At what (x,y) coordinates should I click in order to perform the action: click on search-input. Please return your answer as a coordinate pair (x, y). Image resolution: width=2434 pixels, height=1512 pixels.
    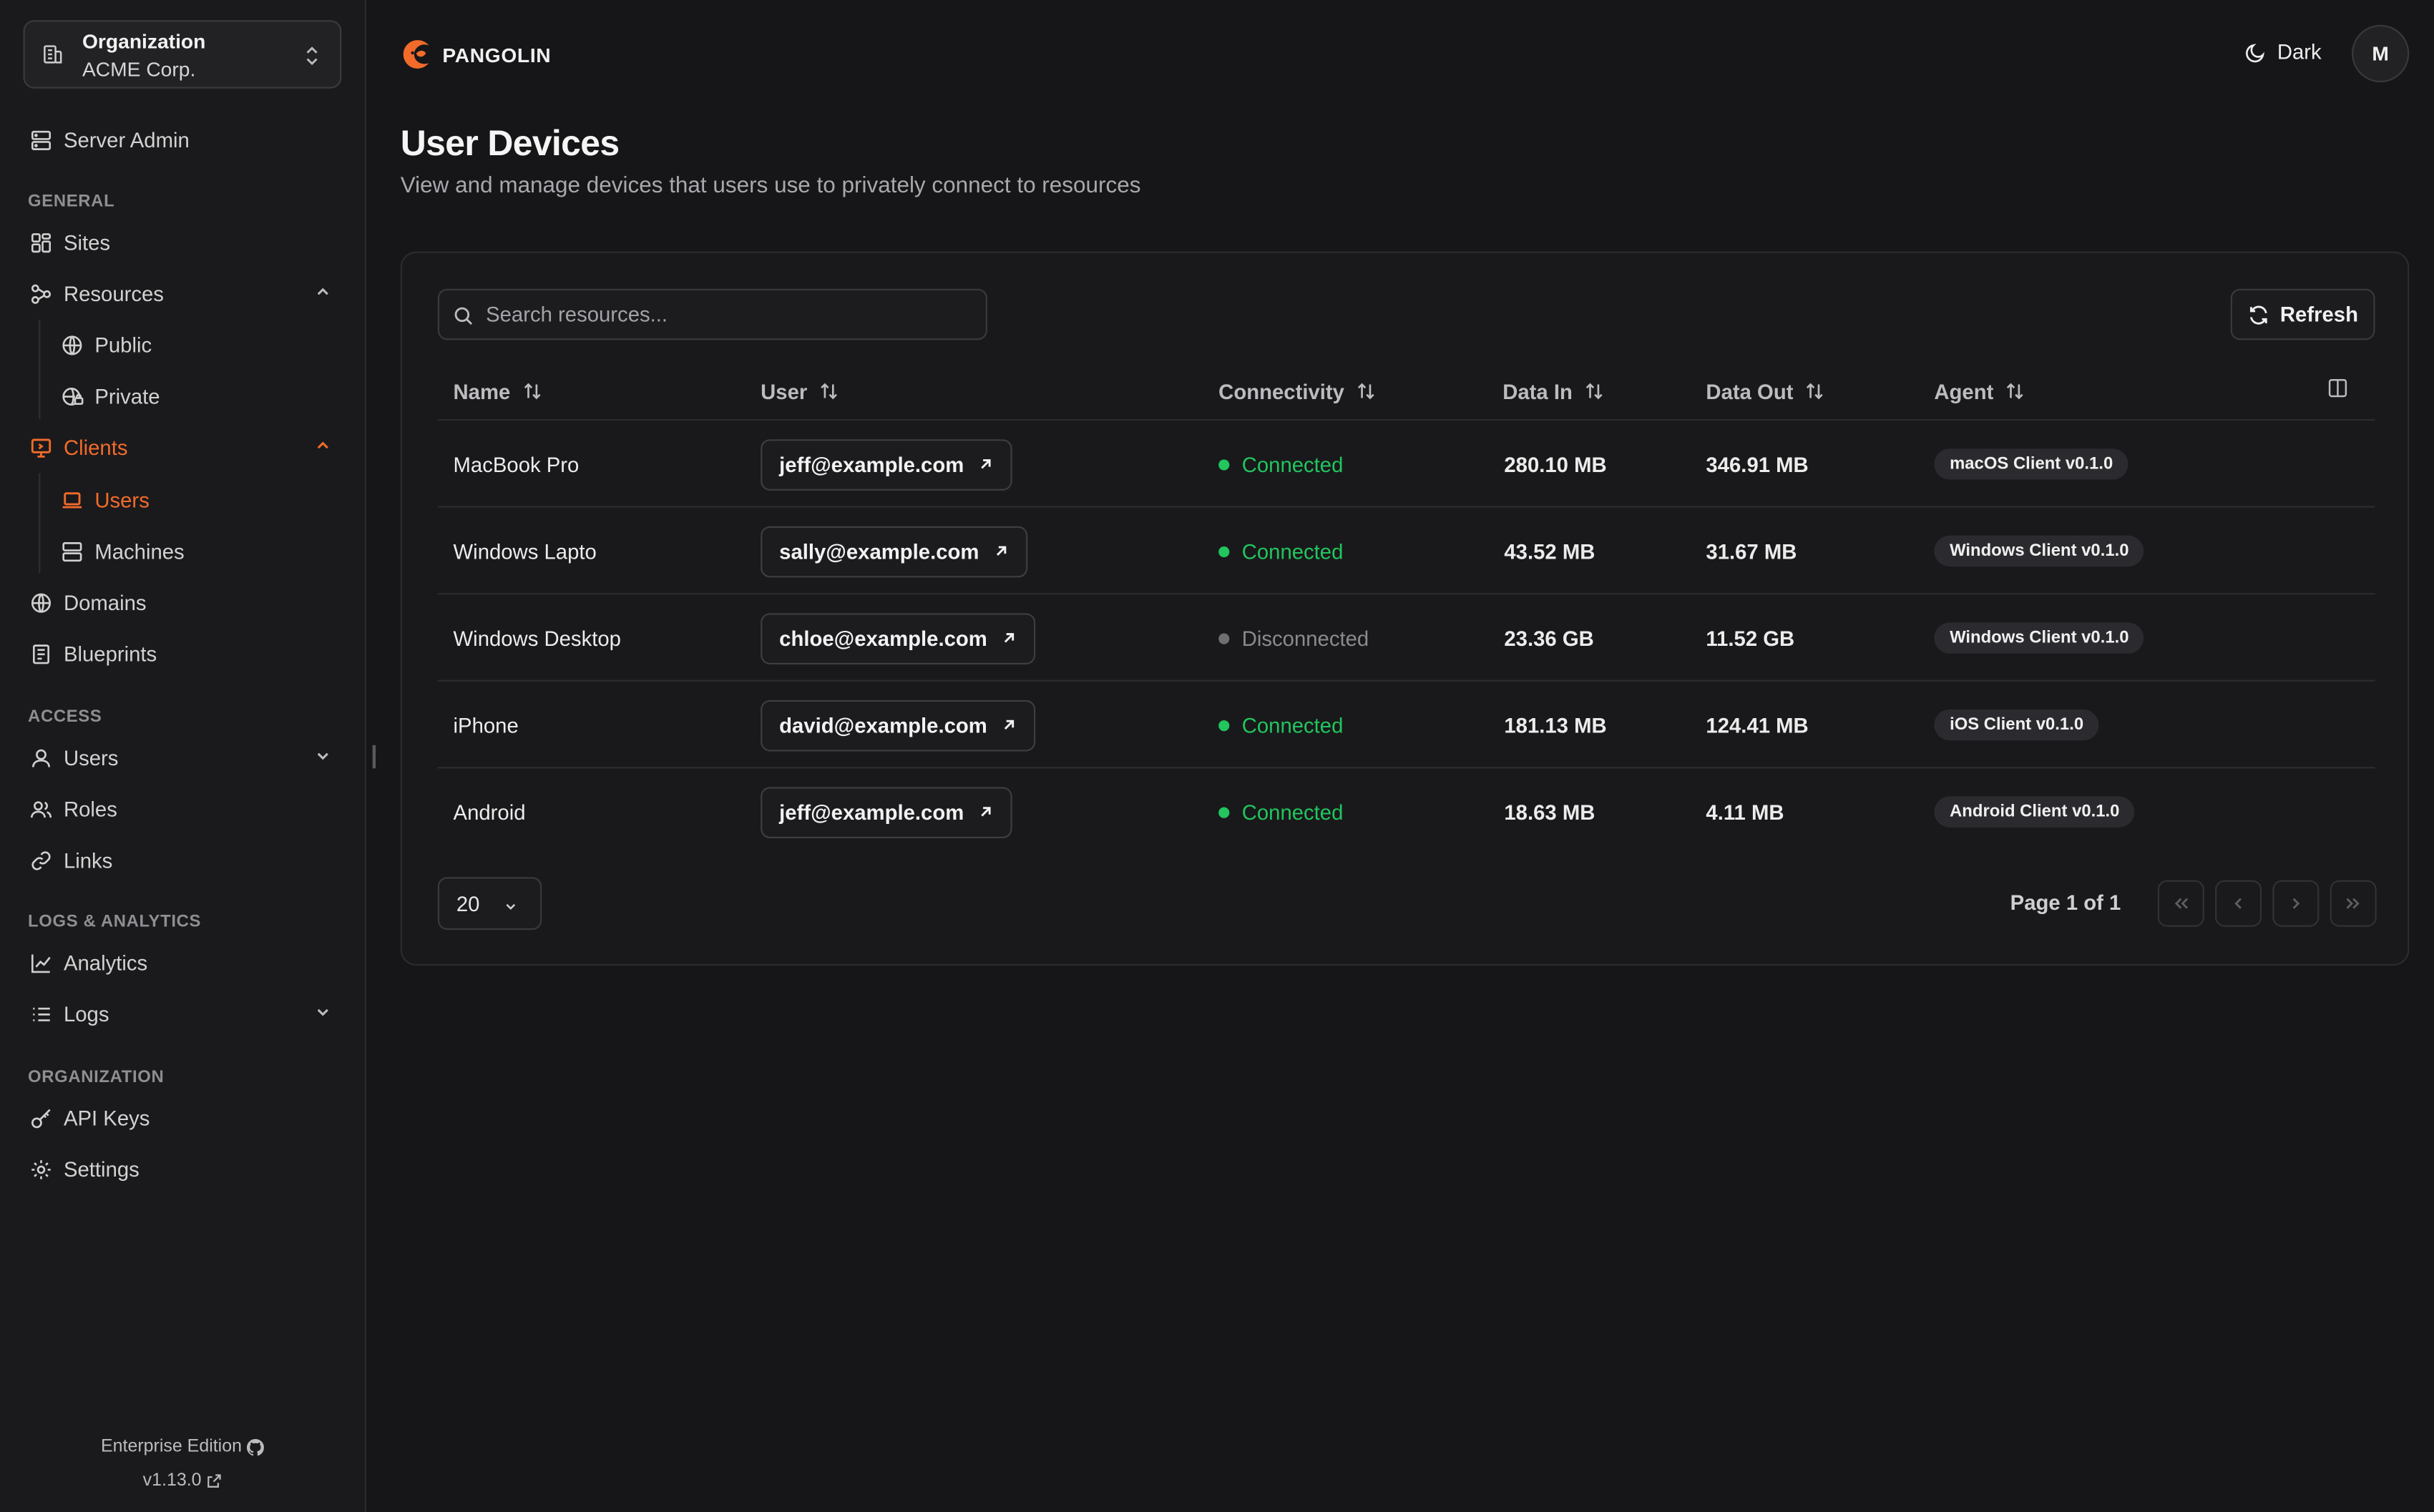
    Looking at the image, I should click on (730, 314).